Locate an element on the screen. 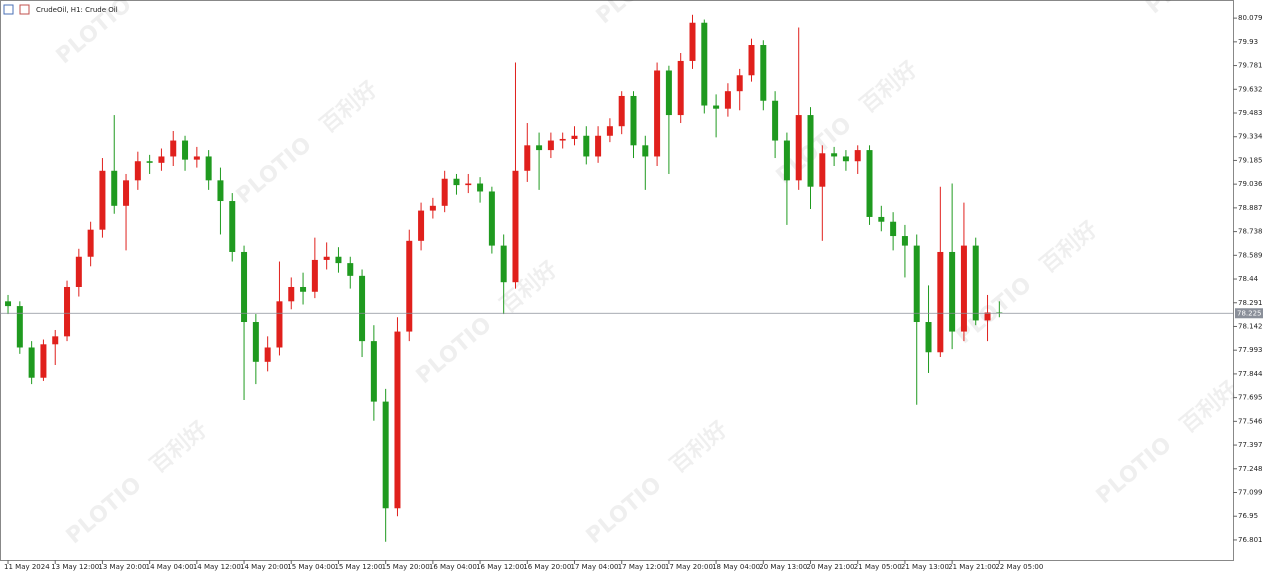  x-tick-label: 21 May 13:00 is located at coordinates (925, 567).